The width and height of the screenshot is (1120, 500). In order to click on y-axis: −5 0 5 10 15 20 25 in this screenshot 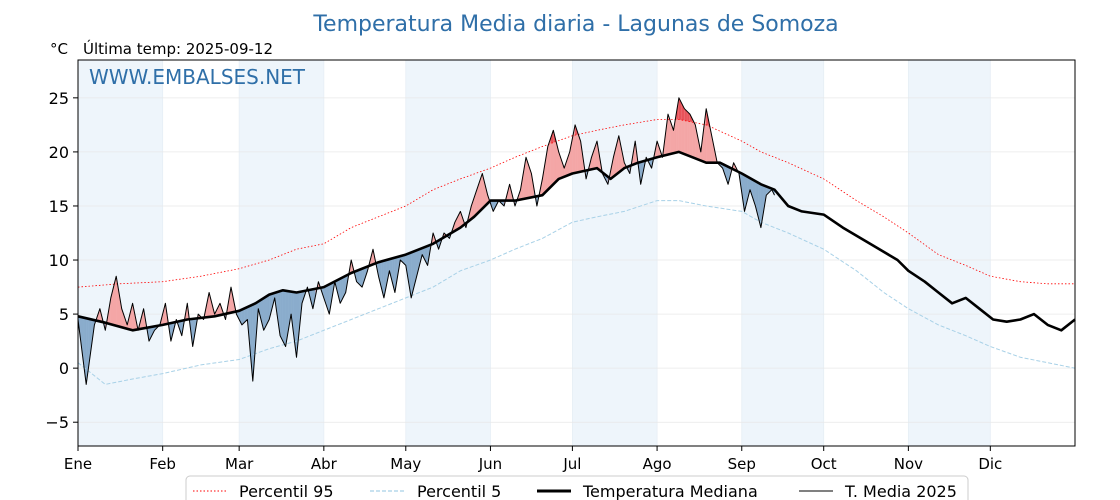, I will do `click(61, 260)`.